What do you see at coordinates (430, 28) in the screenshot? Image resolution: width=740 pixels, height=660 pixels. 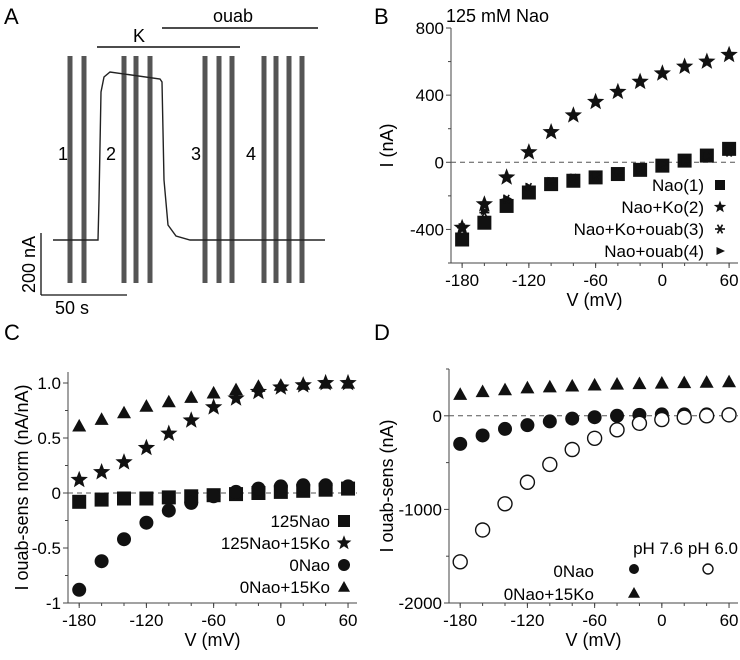 I see `y-tick-label: 800` at bounding box center [430, 28].